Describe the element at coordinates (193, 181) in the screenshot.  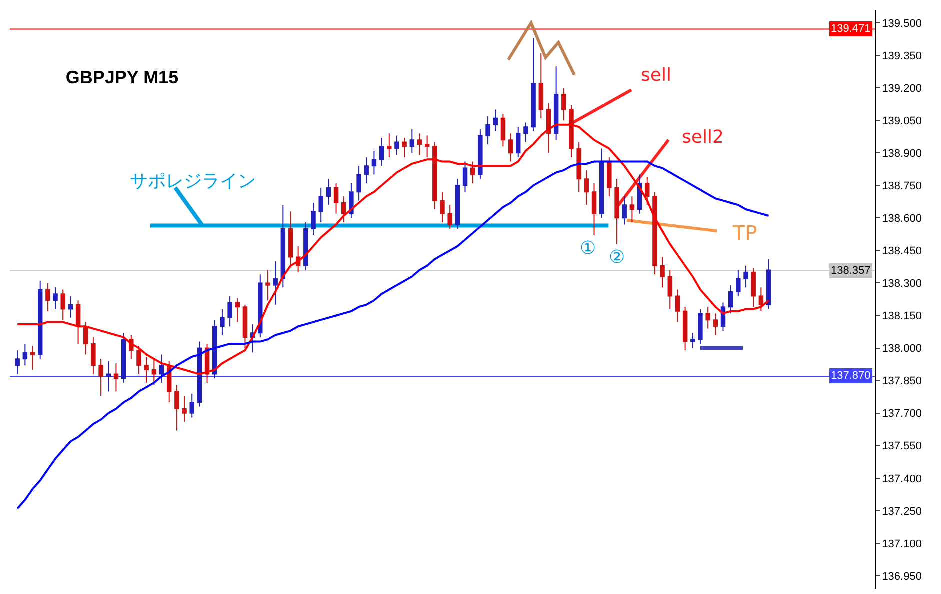
I see `annotation: サポレジライン` at that location.